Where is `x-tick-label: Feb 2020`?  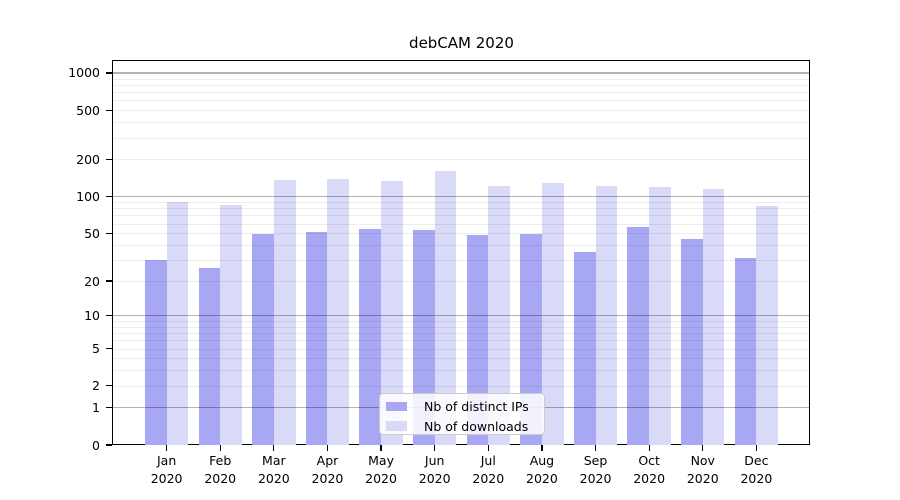 x-tick-label: Feb 2020 is located at coordinates (220, 469).